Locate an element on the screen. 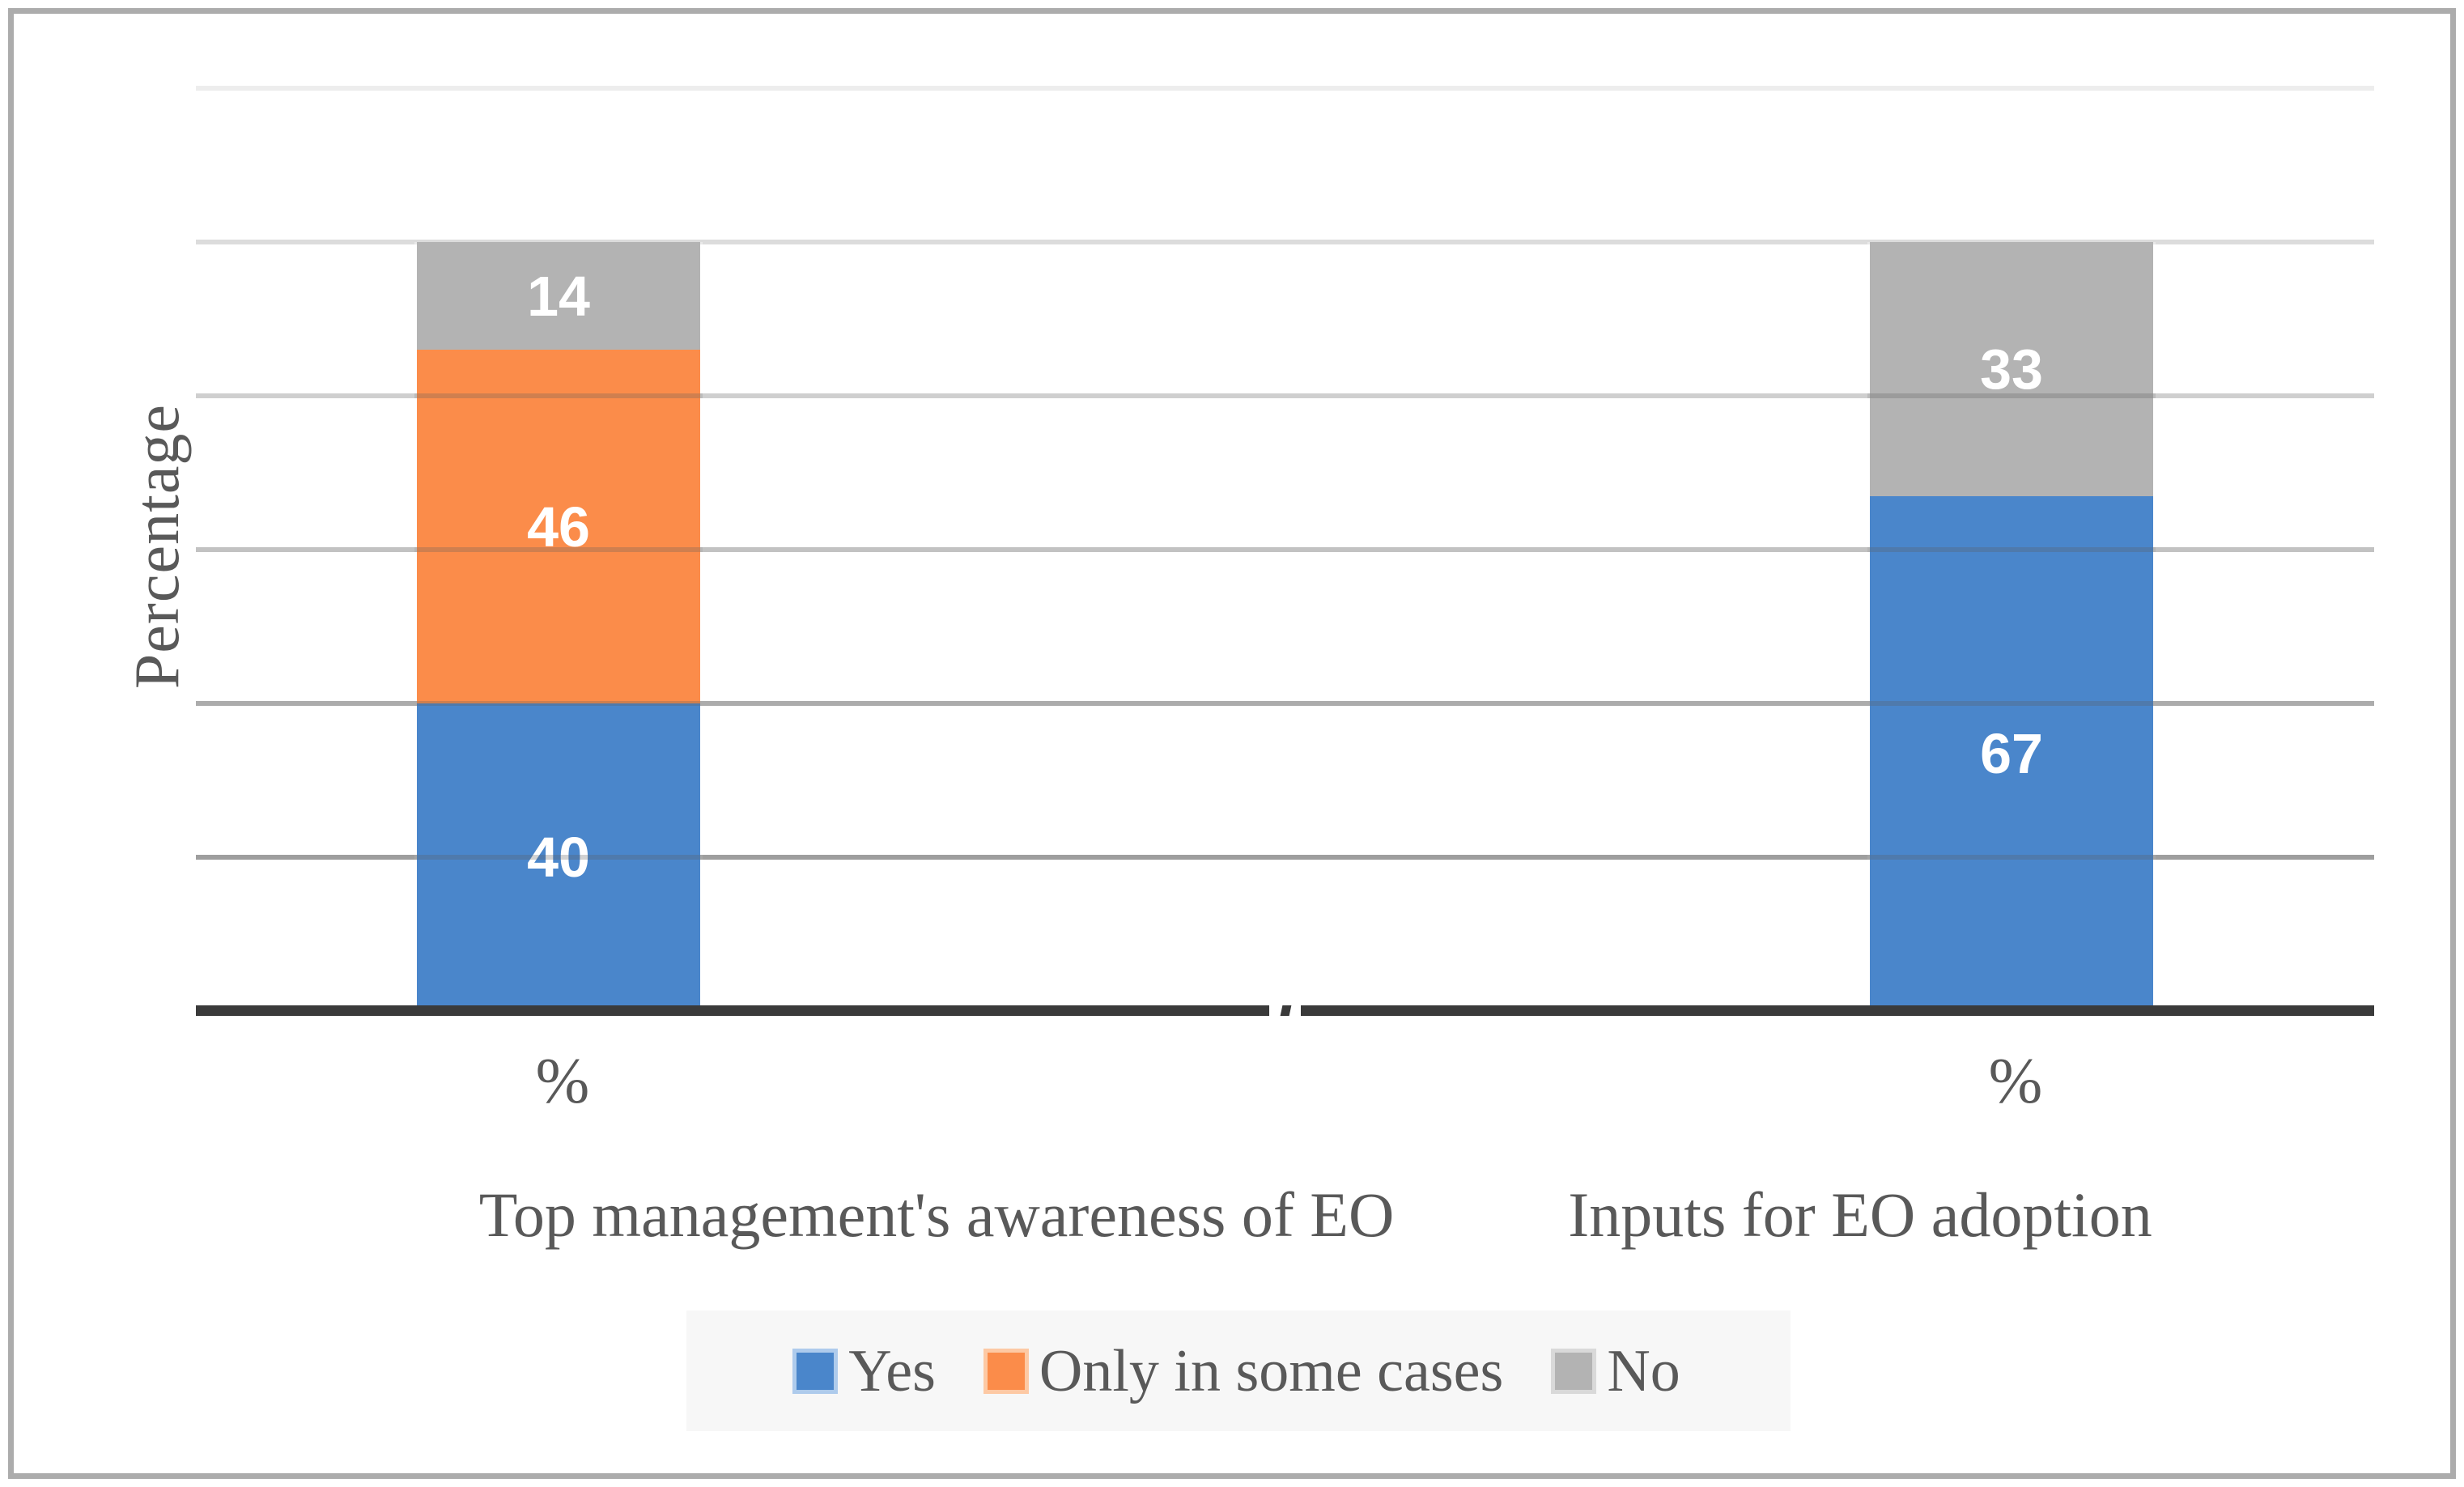  category-label-1: Top management's awareness of EO is located at coordinates (936, 1214).